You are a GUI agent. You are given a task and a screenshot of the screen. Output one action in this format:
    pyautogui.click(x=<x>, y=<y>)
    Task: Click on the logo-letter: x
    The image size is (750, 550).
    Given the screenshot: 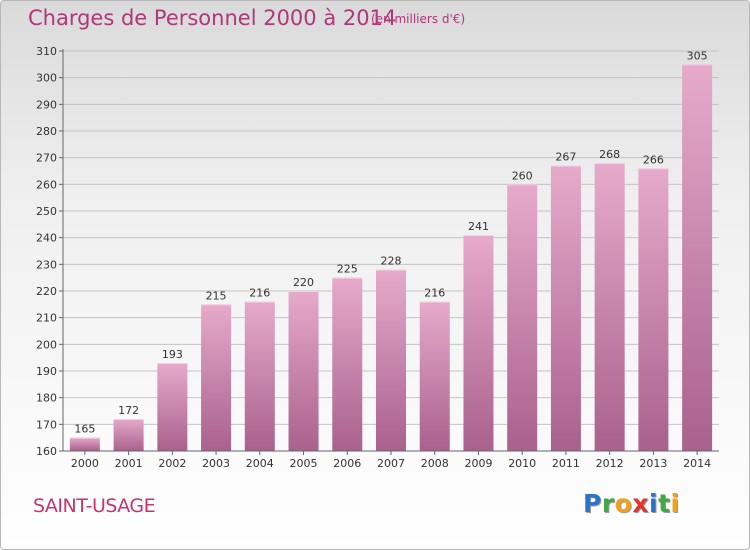 What is the action you would take?
    pyautogui.click(x=640, y=503)
    